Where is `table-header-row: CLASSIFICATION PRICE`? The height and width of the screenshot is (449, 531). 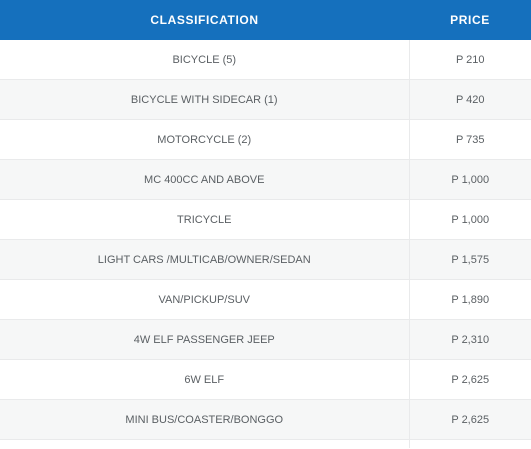
table-header-row: CLASSIFICATION PRICE is located at coordinates (265, 20).